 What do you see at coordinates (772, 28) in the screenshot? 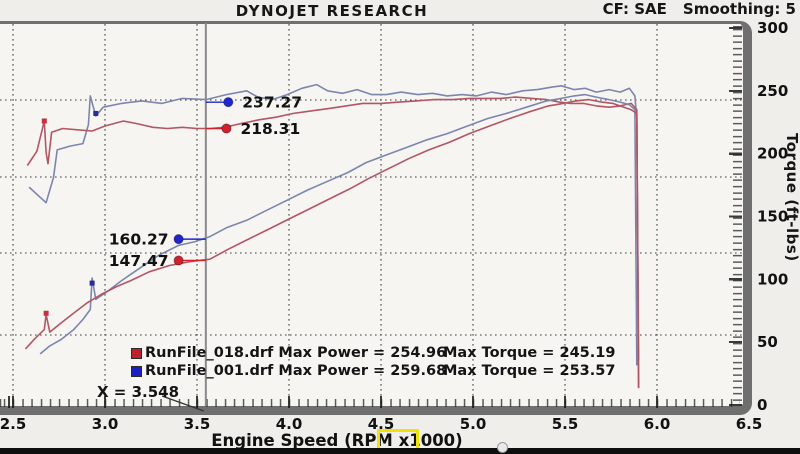
I see `y-tick-label: 300` at bounding box center [772, 28].